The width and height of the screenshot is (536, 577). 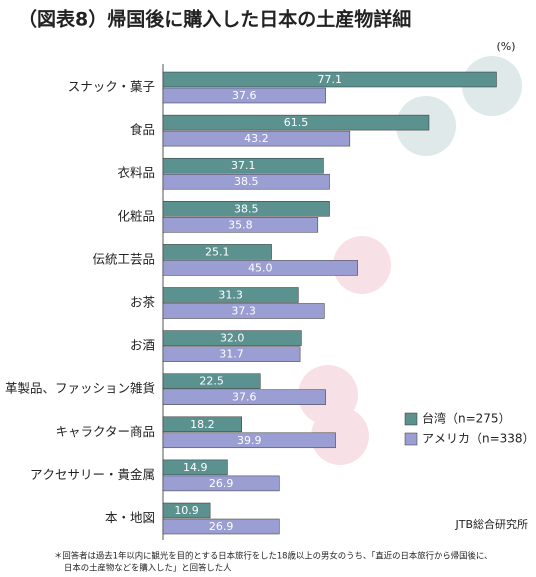 I want to click on value-label: 31.3, so click(x=230, y=295).